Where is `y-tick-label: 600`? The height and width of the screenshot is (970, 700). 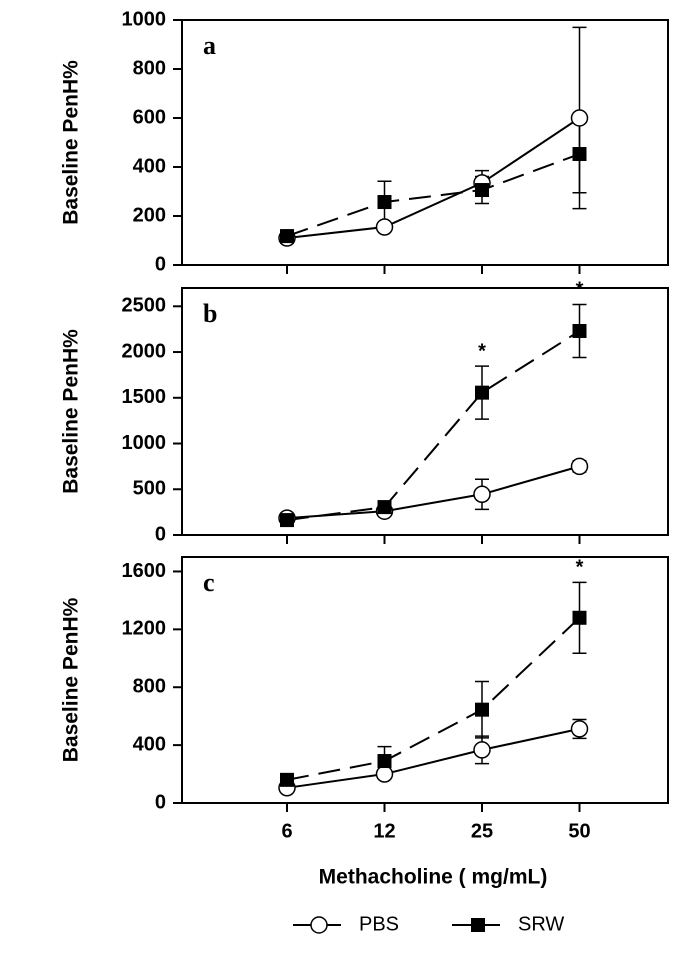 y-tick-label: 600 is located at coordinates (149, 117).